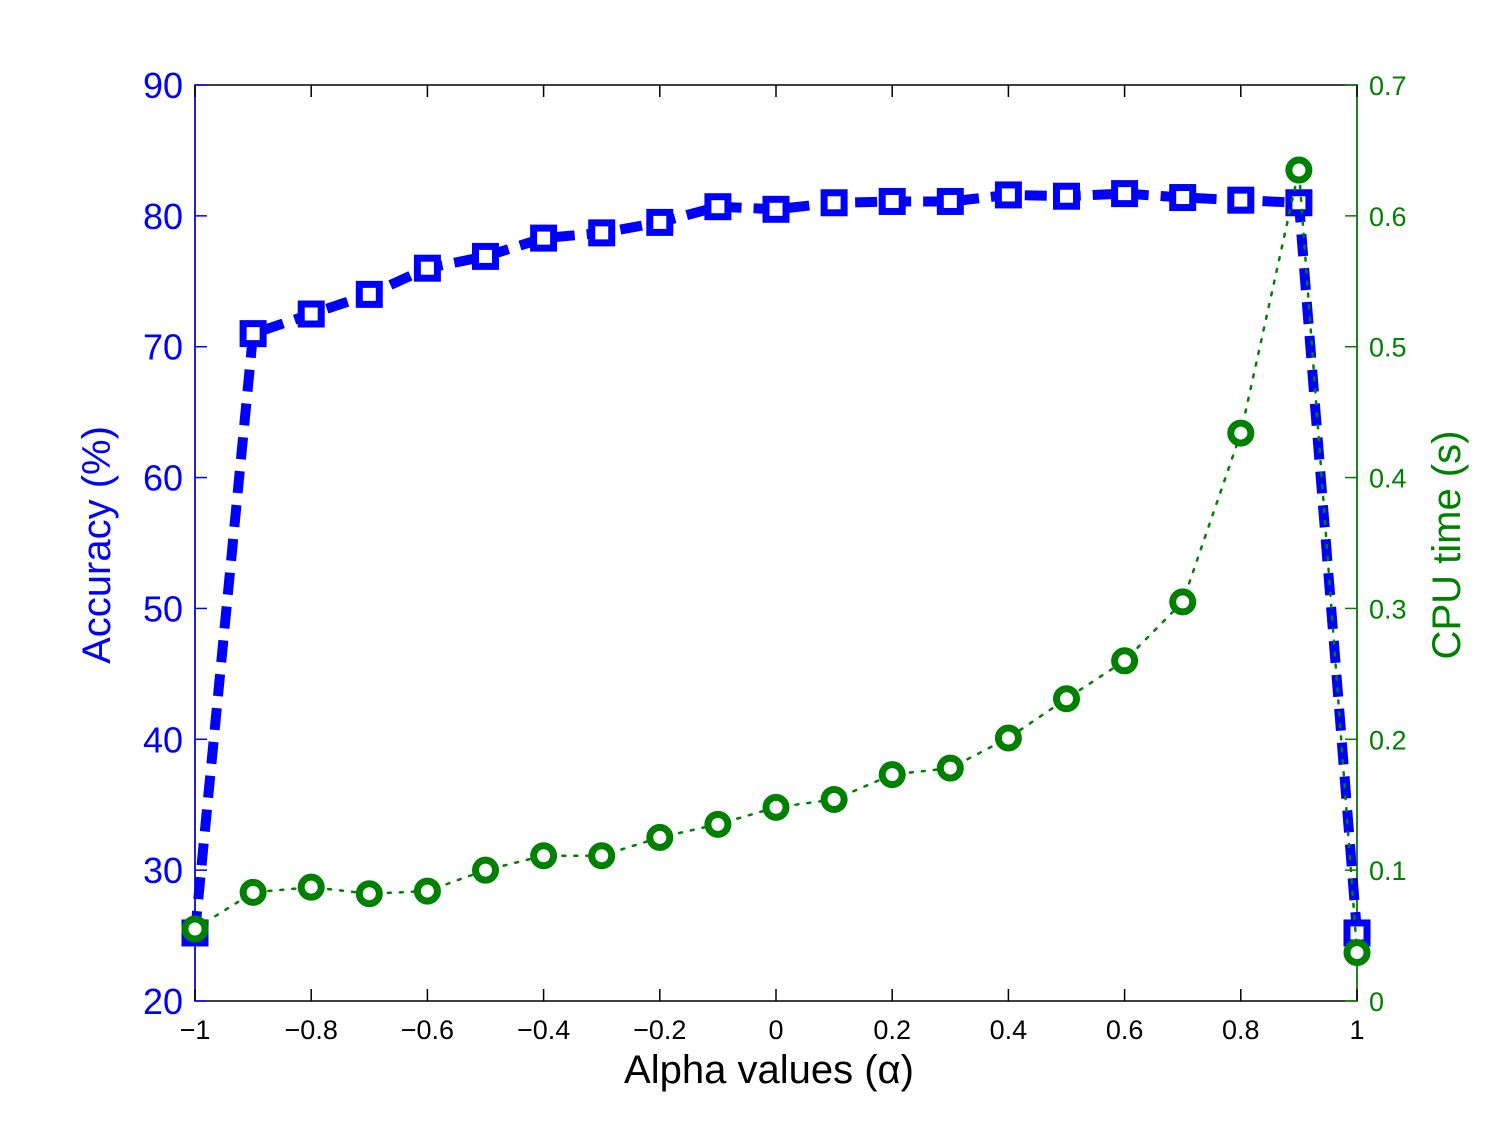 This screenshot has width=1500, height=1126. Describe the element at coordinates (163, 216) in the screenshot. I see `left-y-tick-label: 80` at that location.